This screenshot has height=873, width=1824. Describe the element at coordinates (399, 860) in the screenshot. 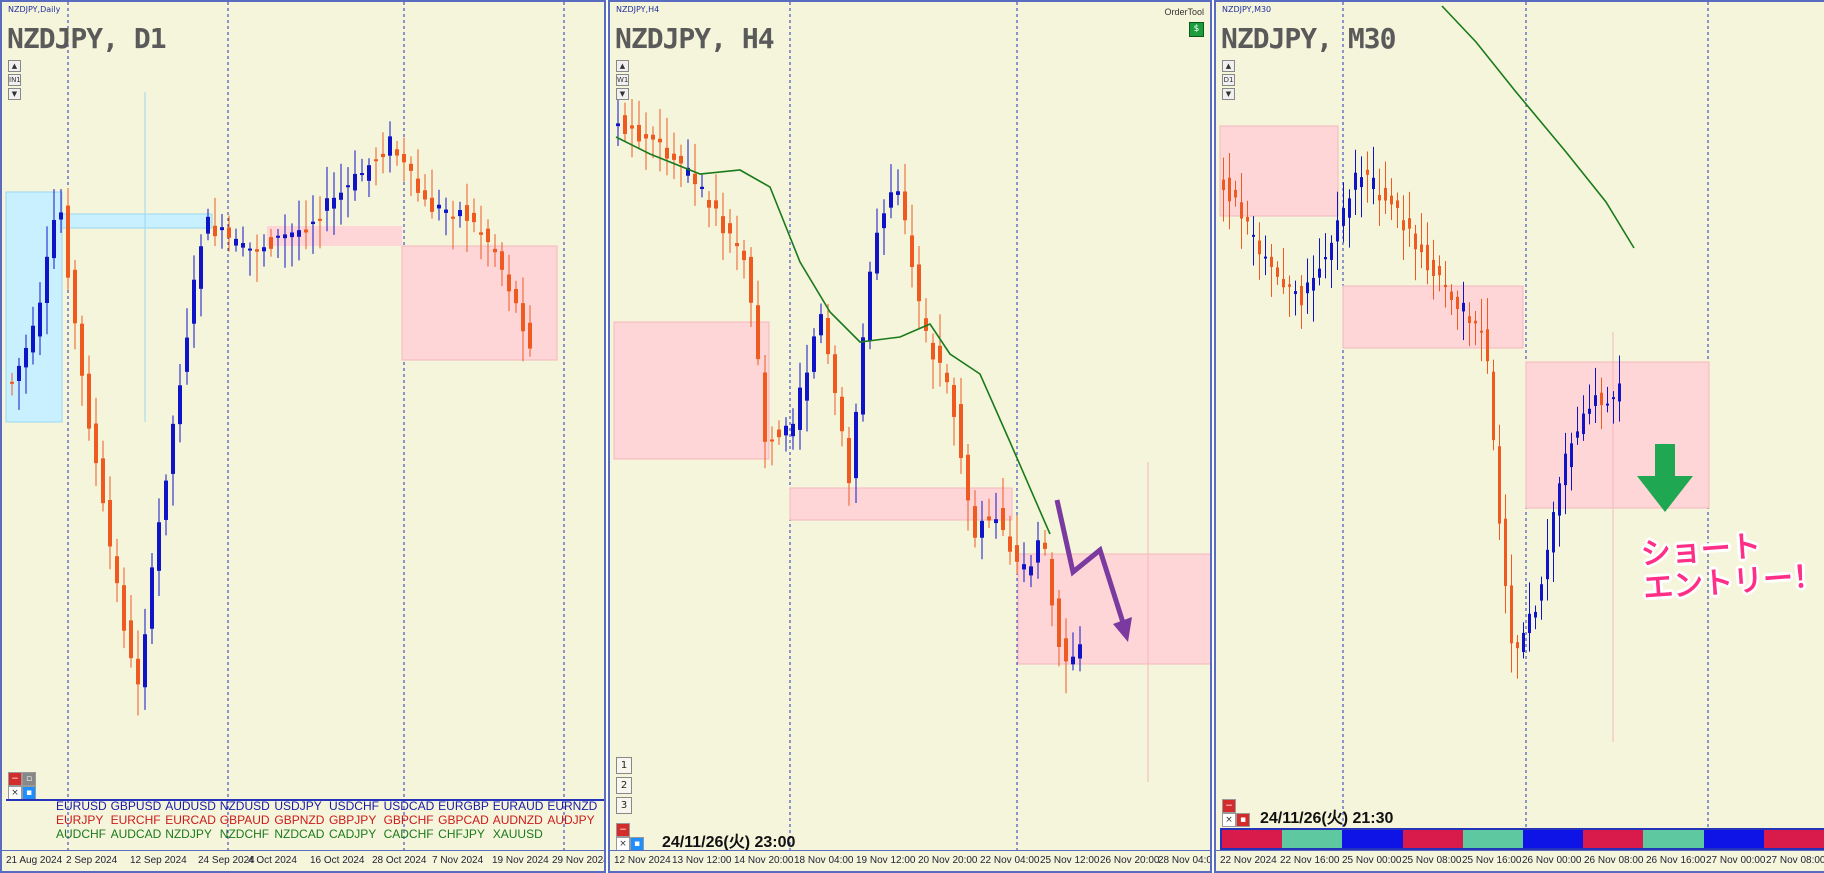

I see `time-axis-label: 28 Oct 2024` at that location.